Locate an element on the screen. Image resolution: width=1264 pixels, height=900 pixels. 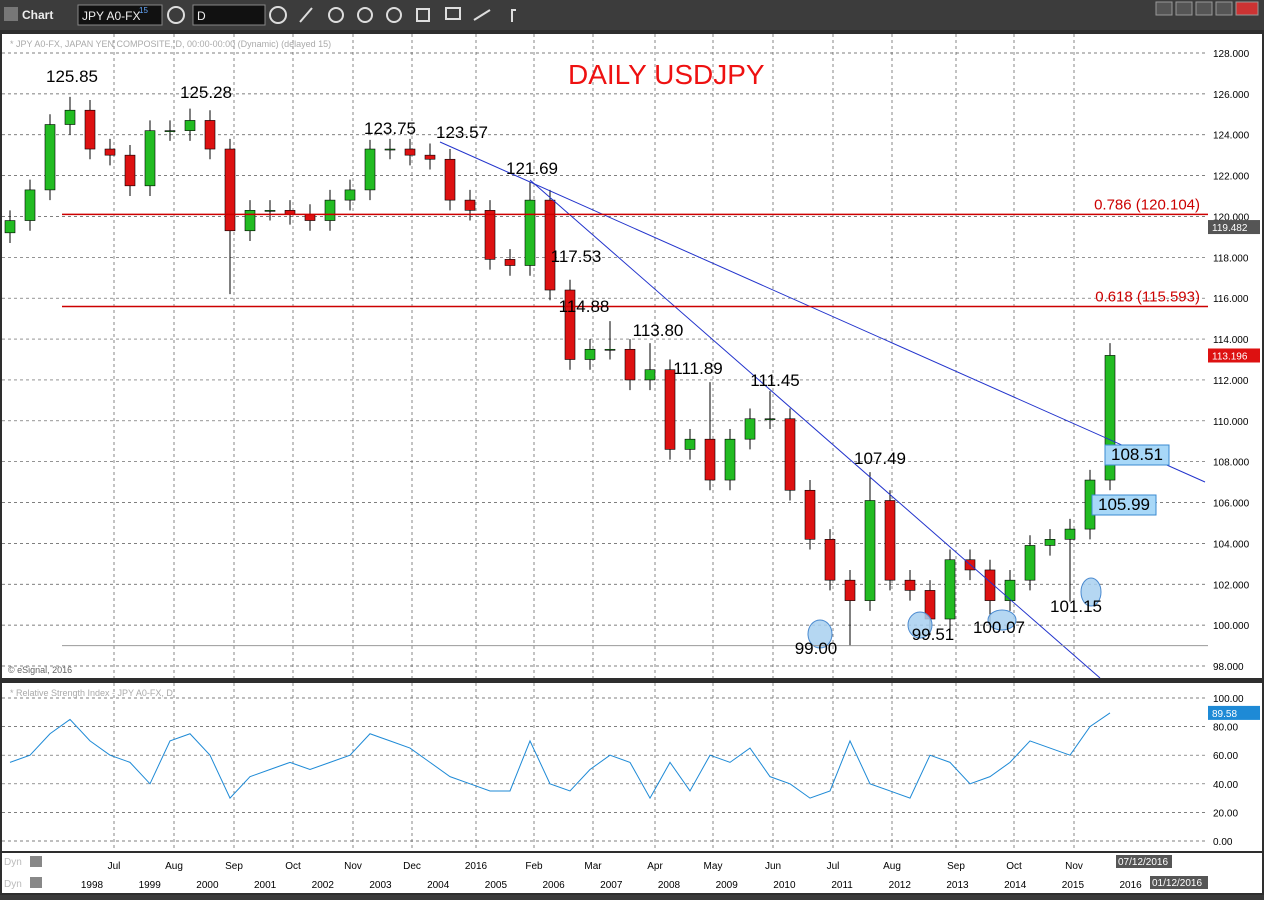
y-tick-label: 100.000 is located at coordinates (1231, 626).